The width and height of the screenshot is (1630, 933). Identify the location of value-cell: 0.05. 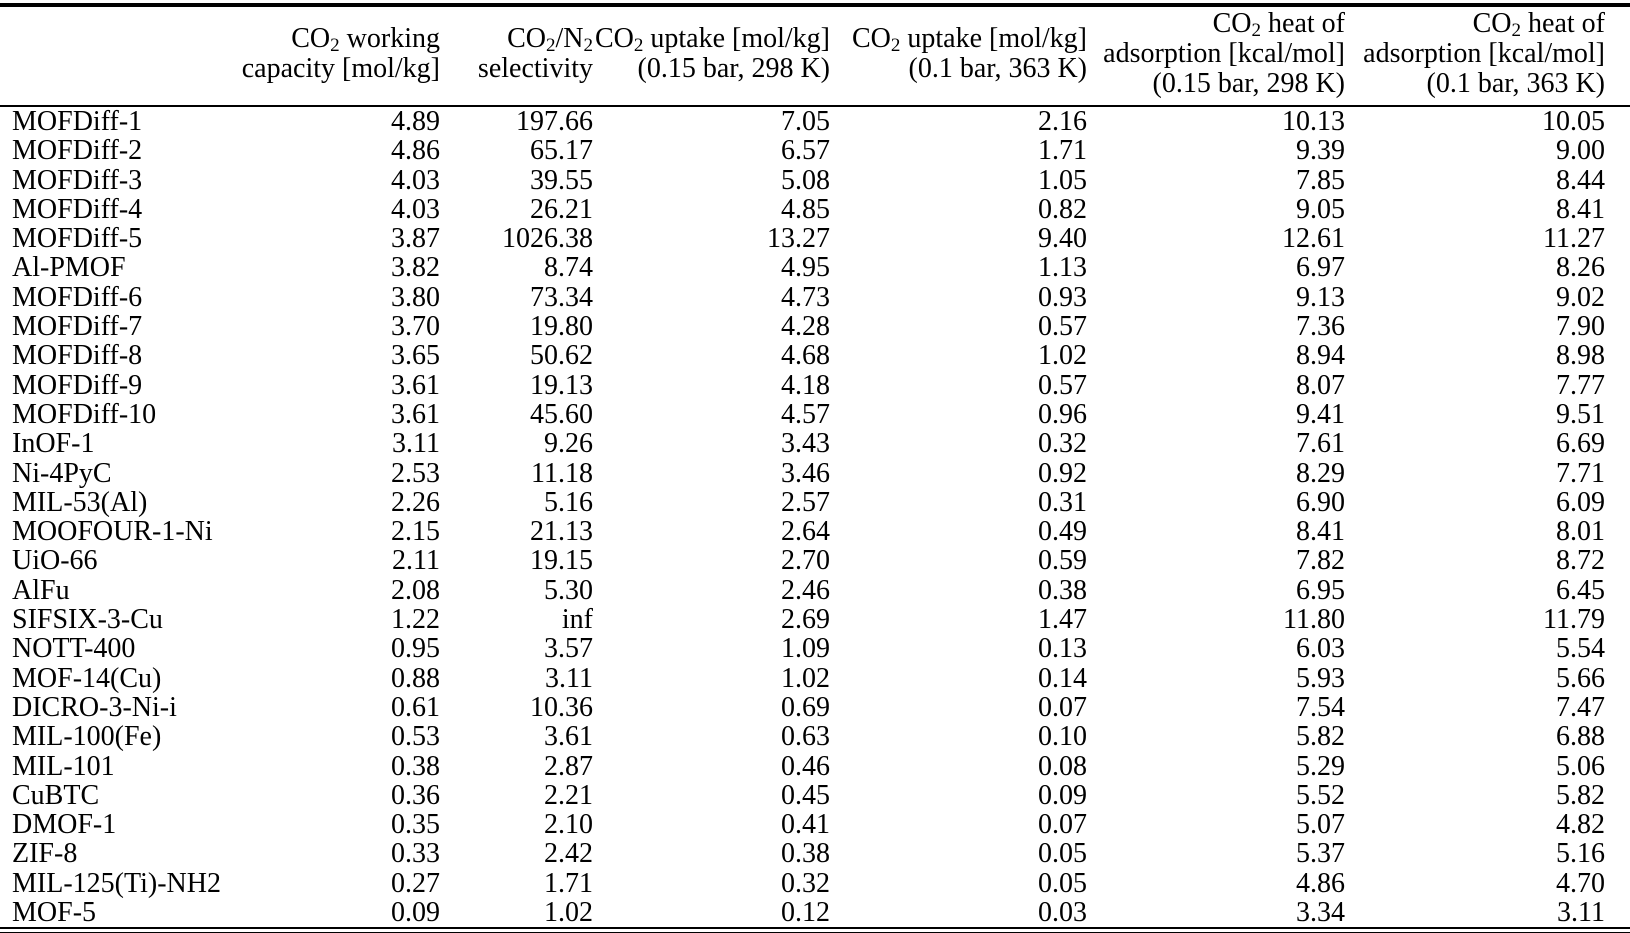
(1062, 854).